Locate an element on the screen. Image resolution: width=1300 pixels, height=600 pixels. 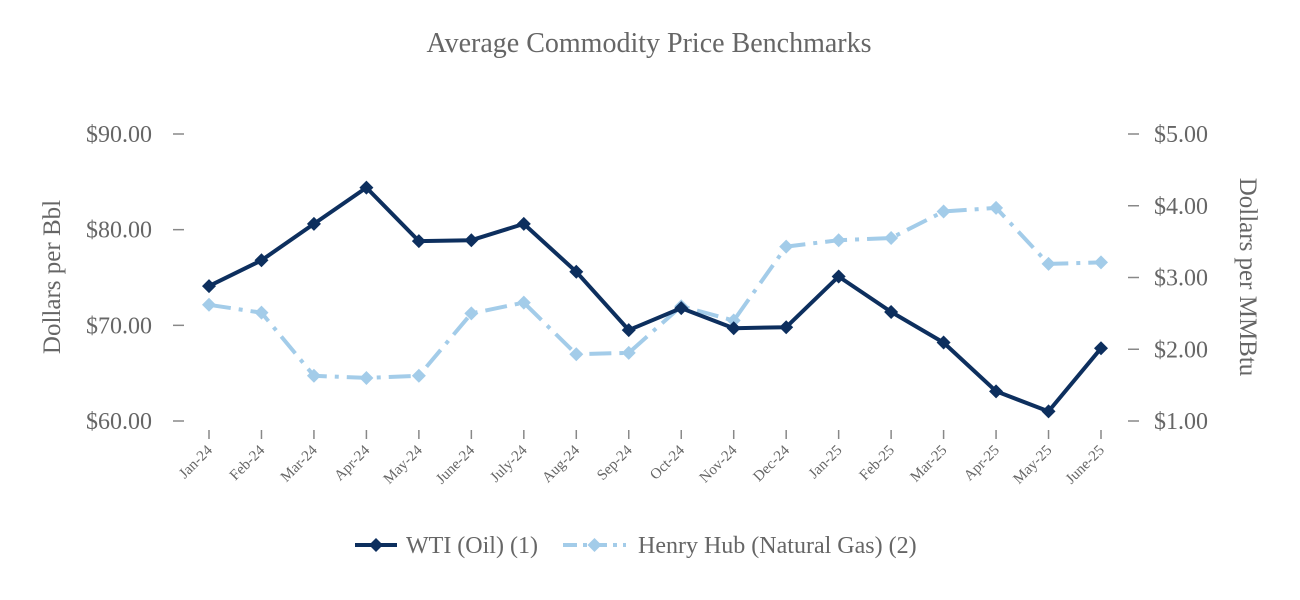
x-tick-label: Oct-24 is located at coordinates (667, 462).